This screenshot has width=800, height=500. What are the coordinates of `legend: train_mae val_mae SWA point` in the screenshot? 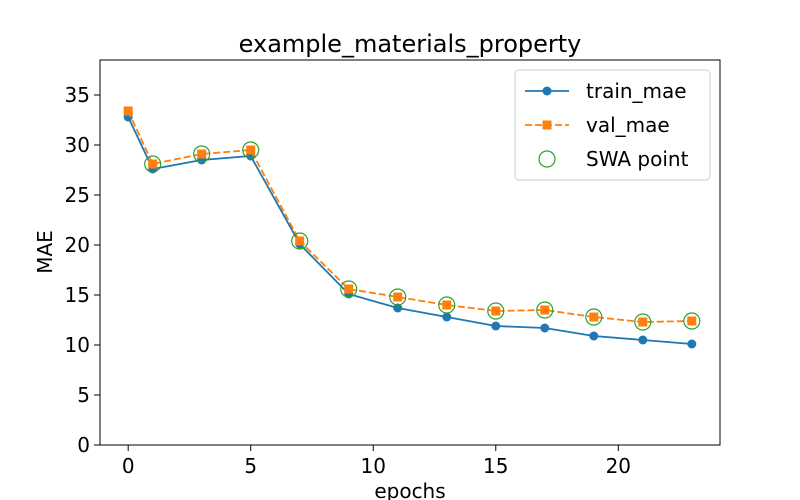 It's located at (612, 125).